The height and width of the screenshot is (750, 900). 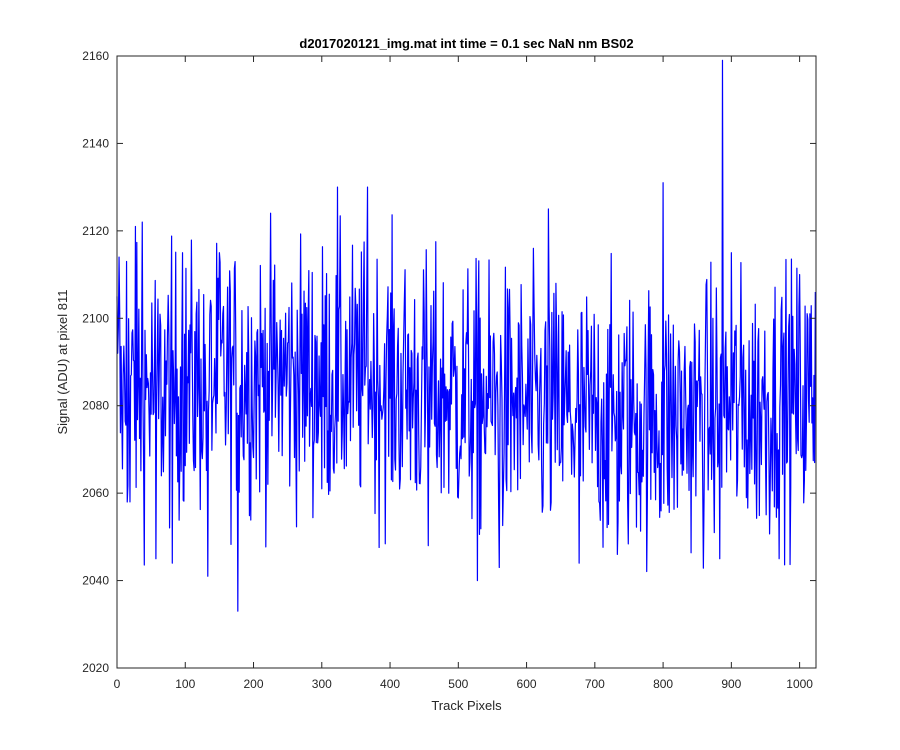 I want to click on x-tick-label: 800, so click(x=663, y=684).